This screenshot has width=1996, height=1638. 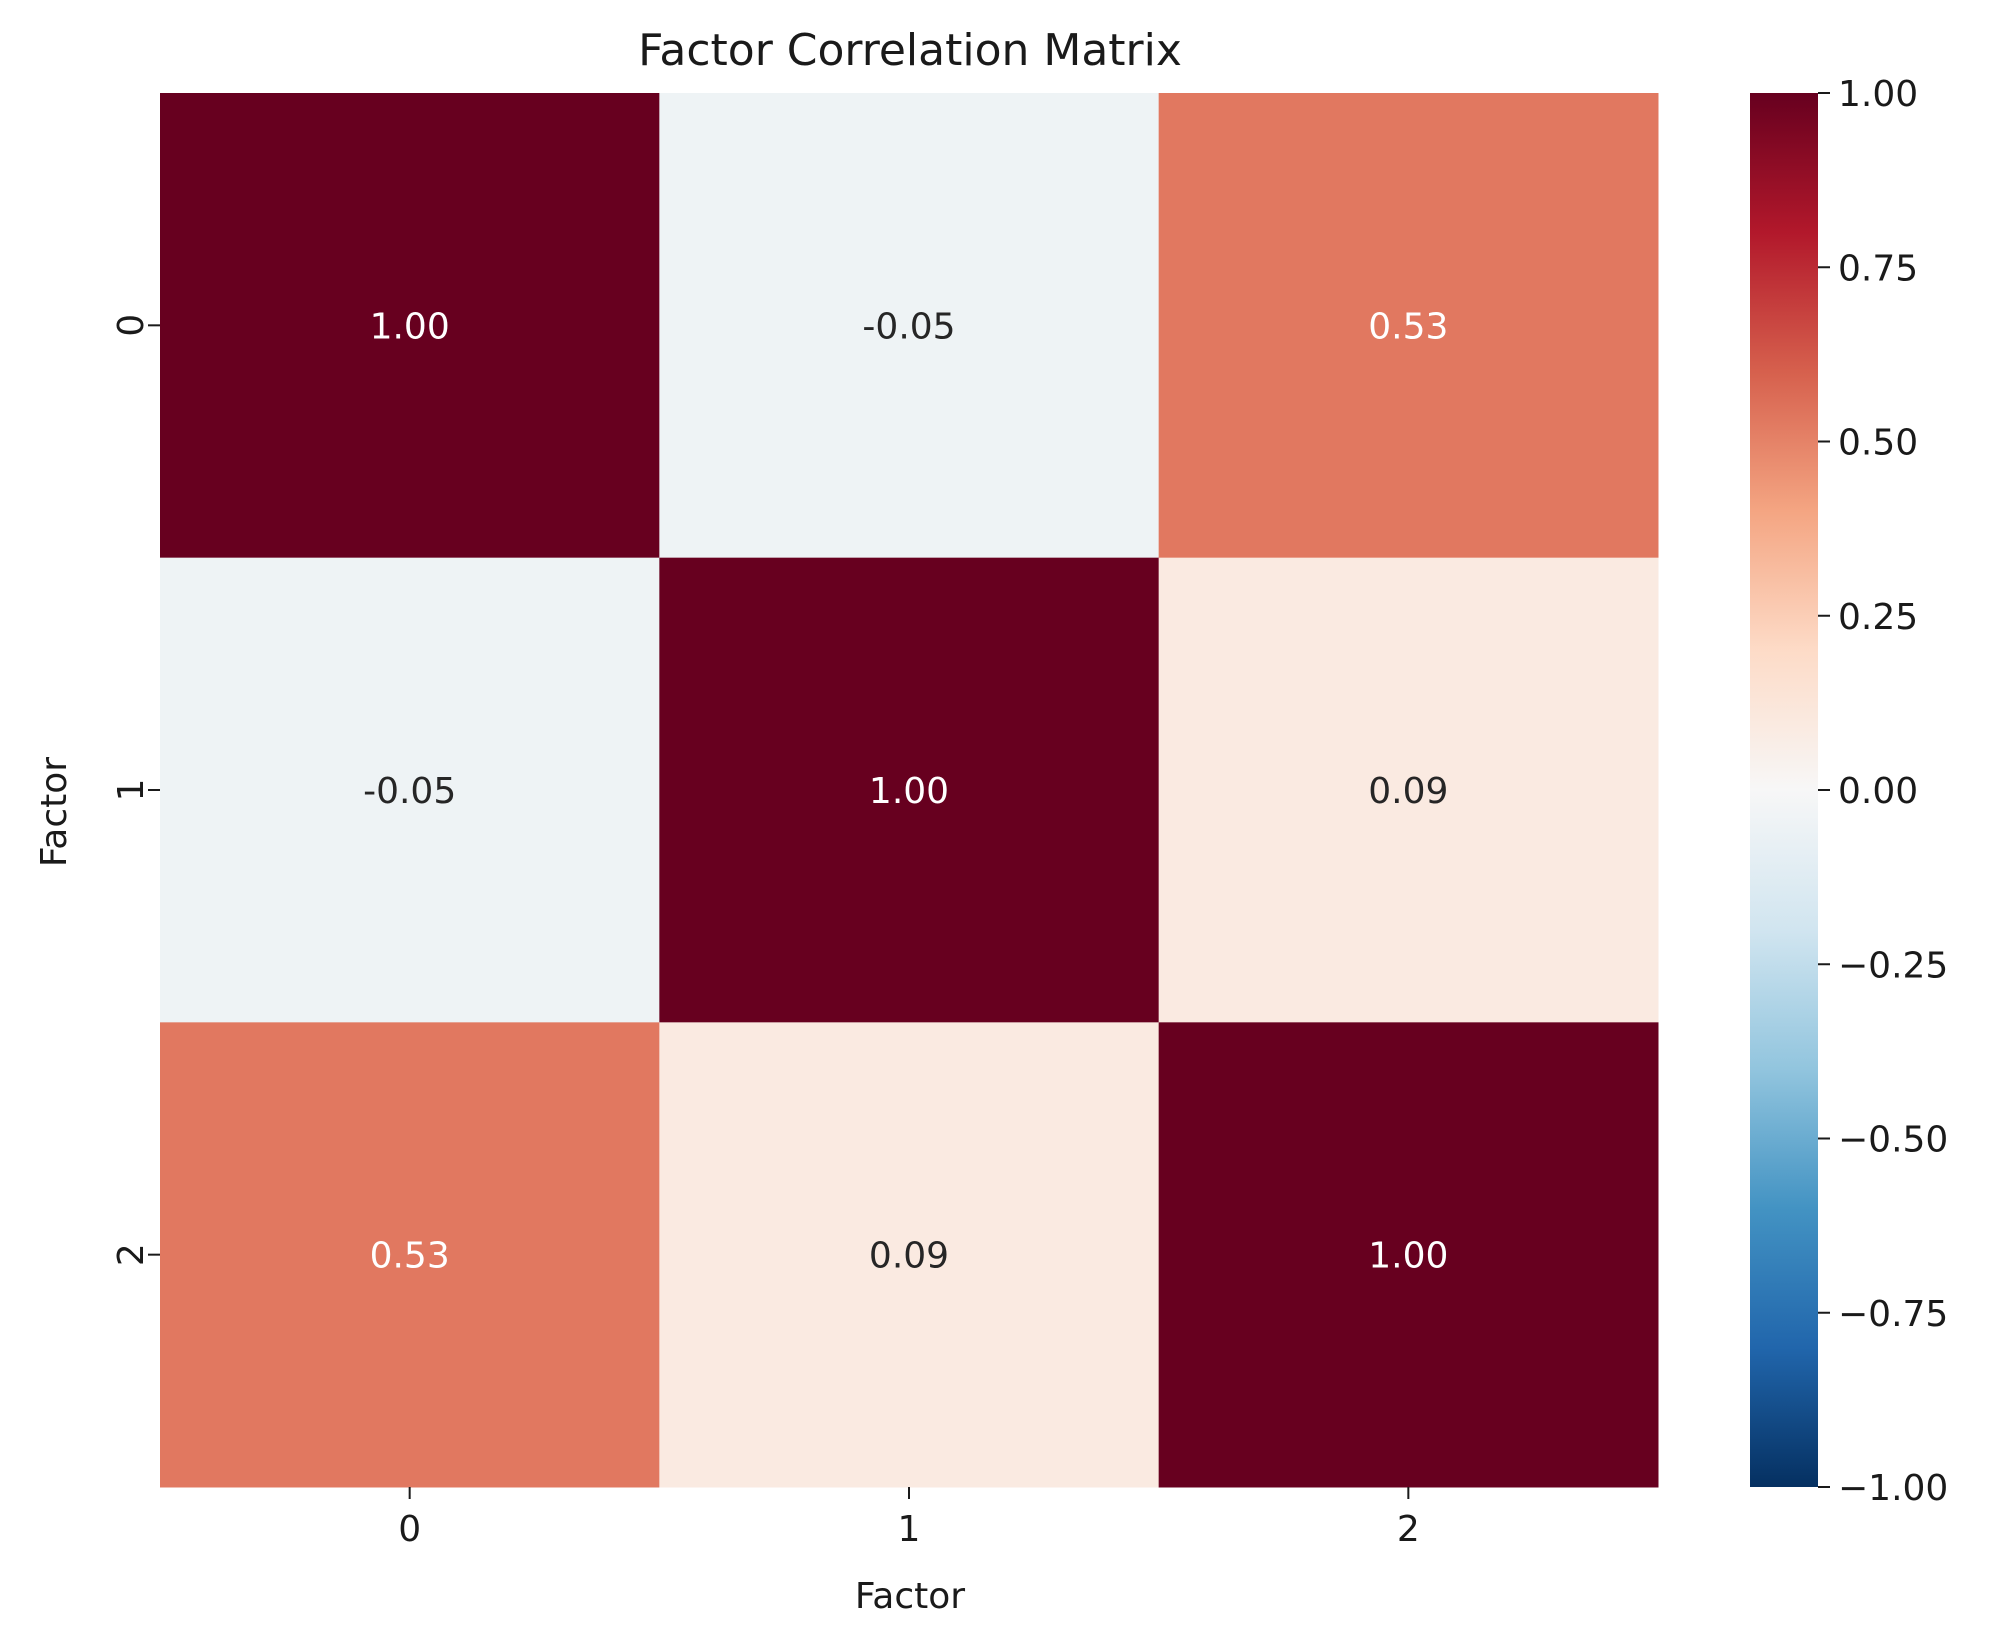 I want to click on y-axis-ticks: 0 1 2, so click(x=135, y=790).